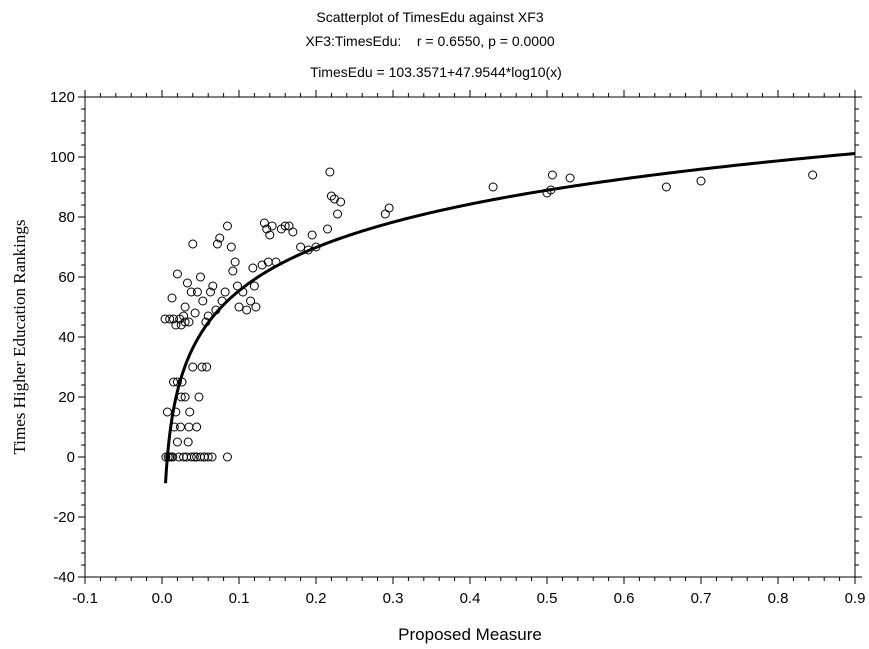 The height and width of the screenshot is (649, 869). I want to click on y-tick-label: -20, so click(64, 517).